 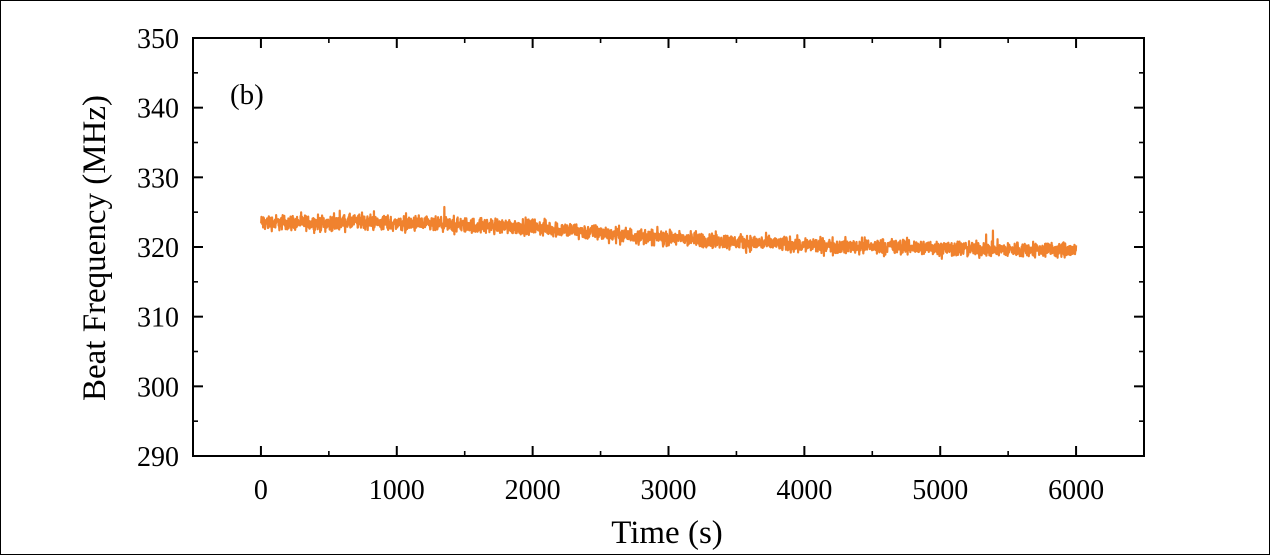 I want to click on x-tick-label: 5000, so click(x=940, y=490).